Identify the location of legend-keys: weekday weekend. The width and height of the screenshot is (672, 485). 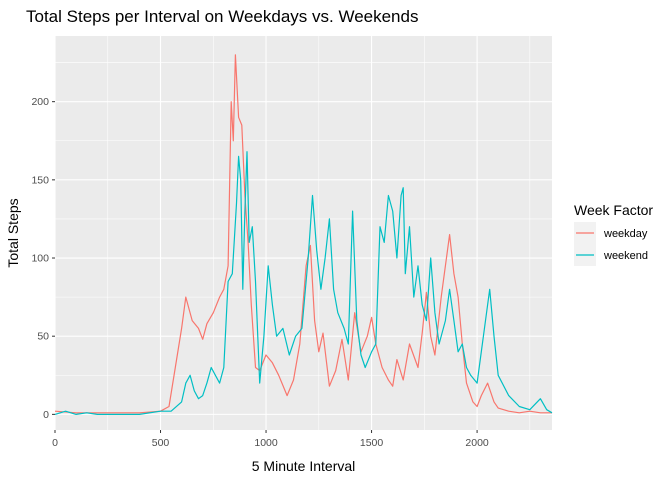
(611, 244).